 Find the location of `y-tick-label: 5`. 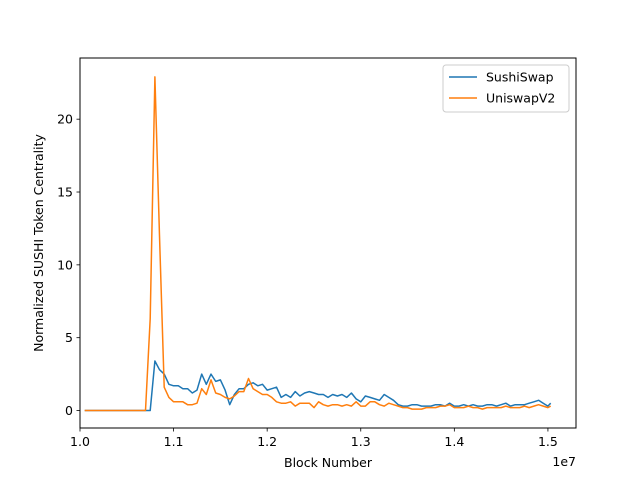

y-tick-label: 5 is located at coordinates (69, 337).